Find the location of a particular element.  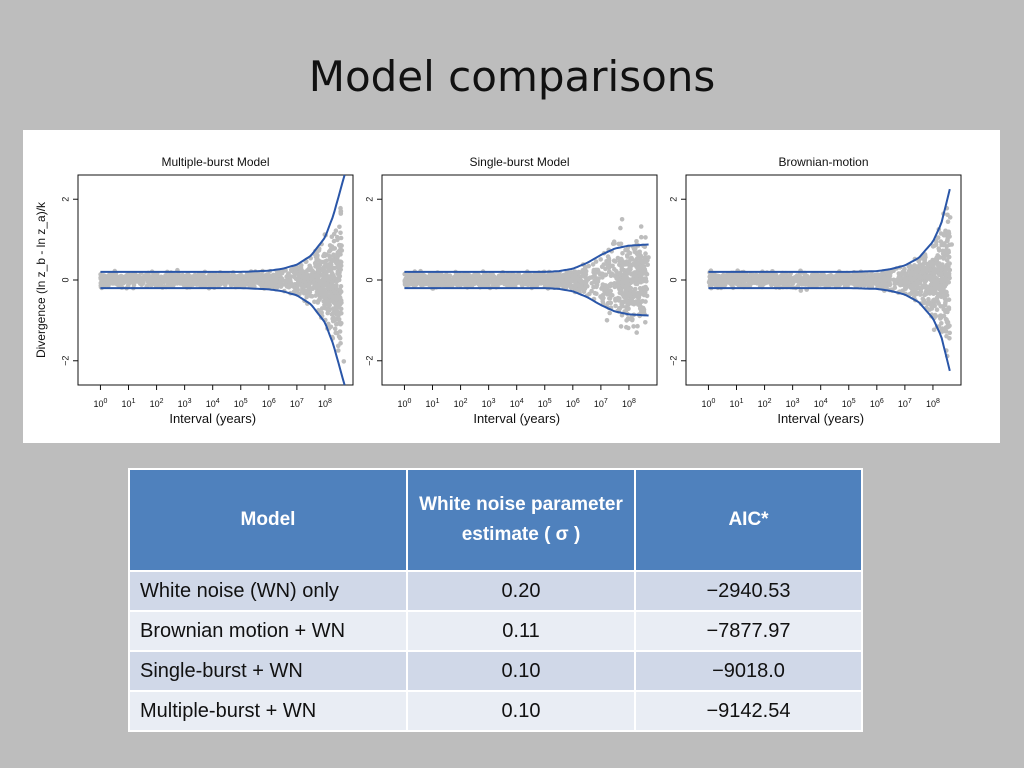

x-tick-label: 10² is located at coordinates (461, 403).